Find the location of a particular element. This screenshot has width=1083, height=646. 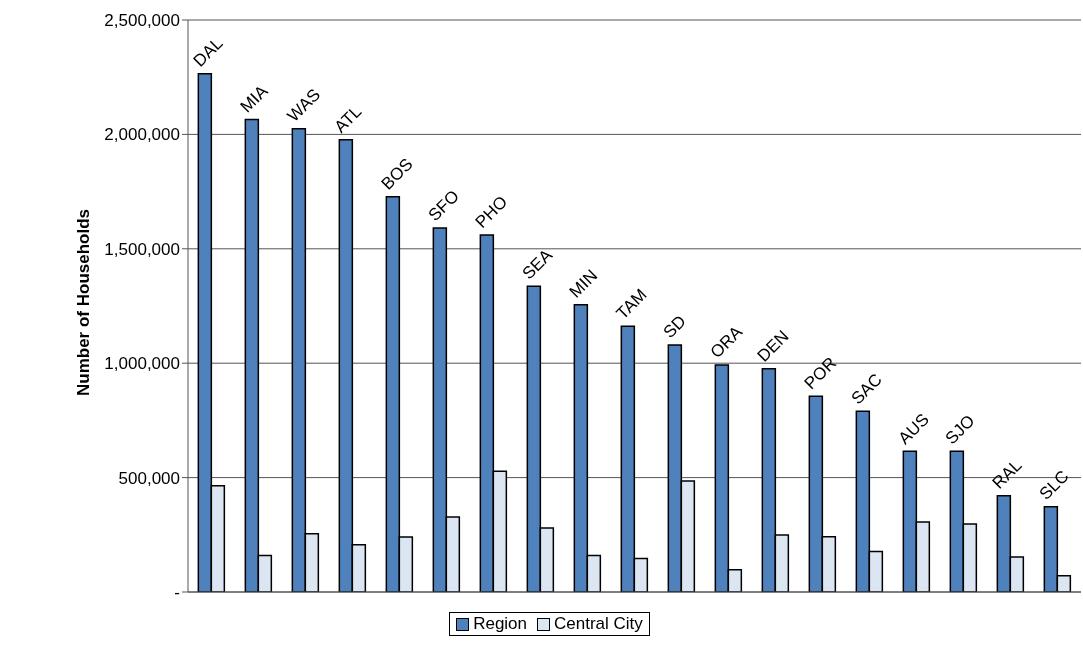

y-tick-label: 500,000 is located at coordinates (149, 478).